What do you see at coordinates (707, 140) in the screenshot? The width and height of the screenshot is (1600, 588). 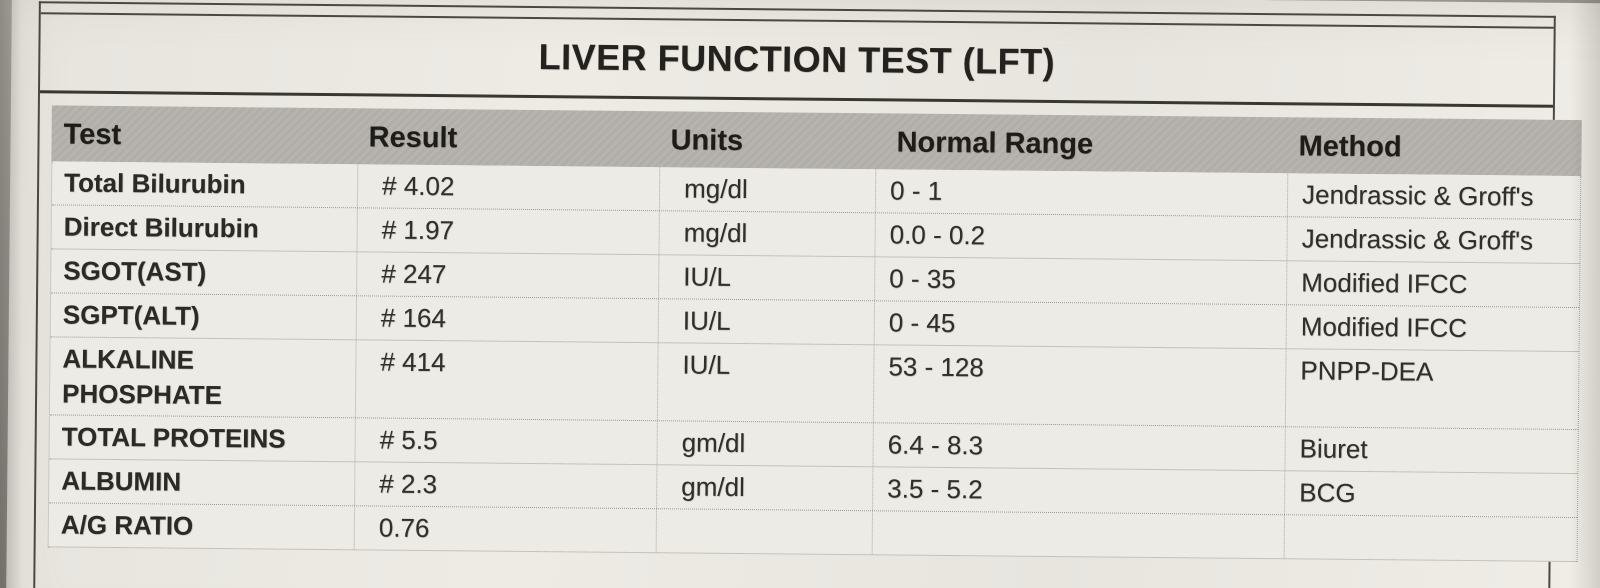 I see `column-header-units: Units` at bounding box center [707, 140].